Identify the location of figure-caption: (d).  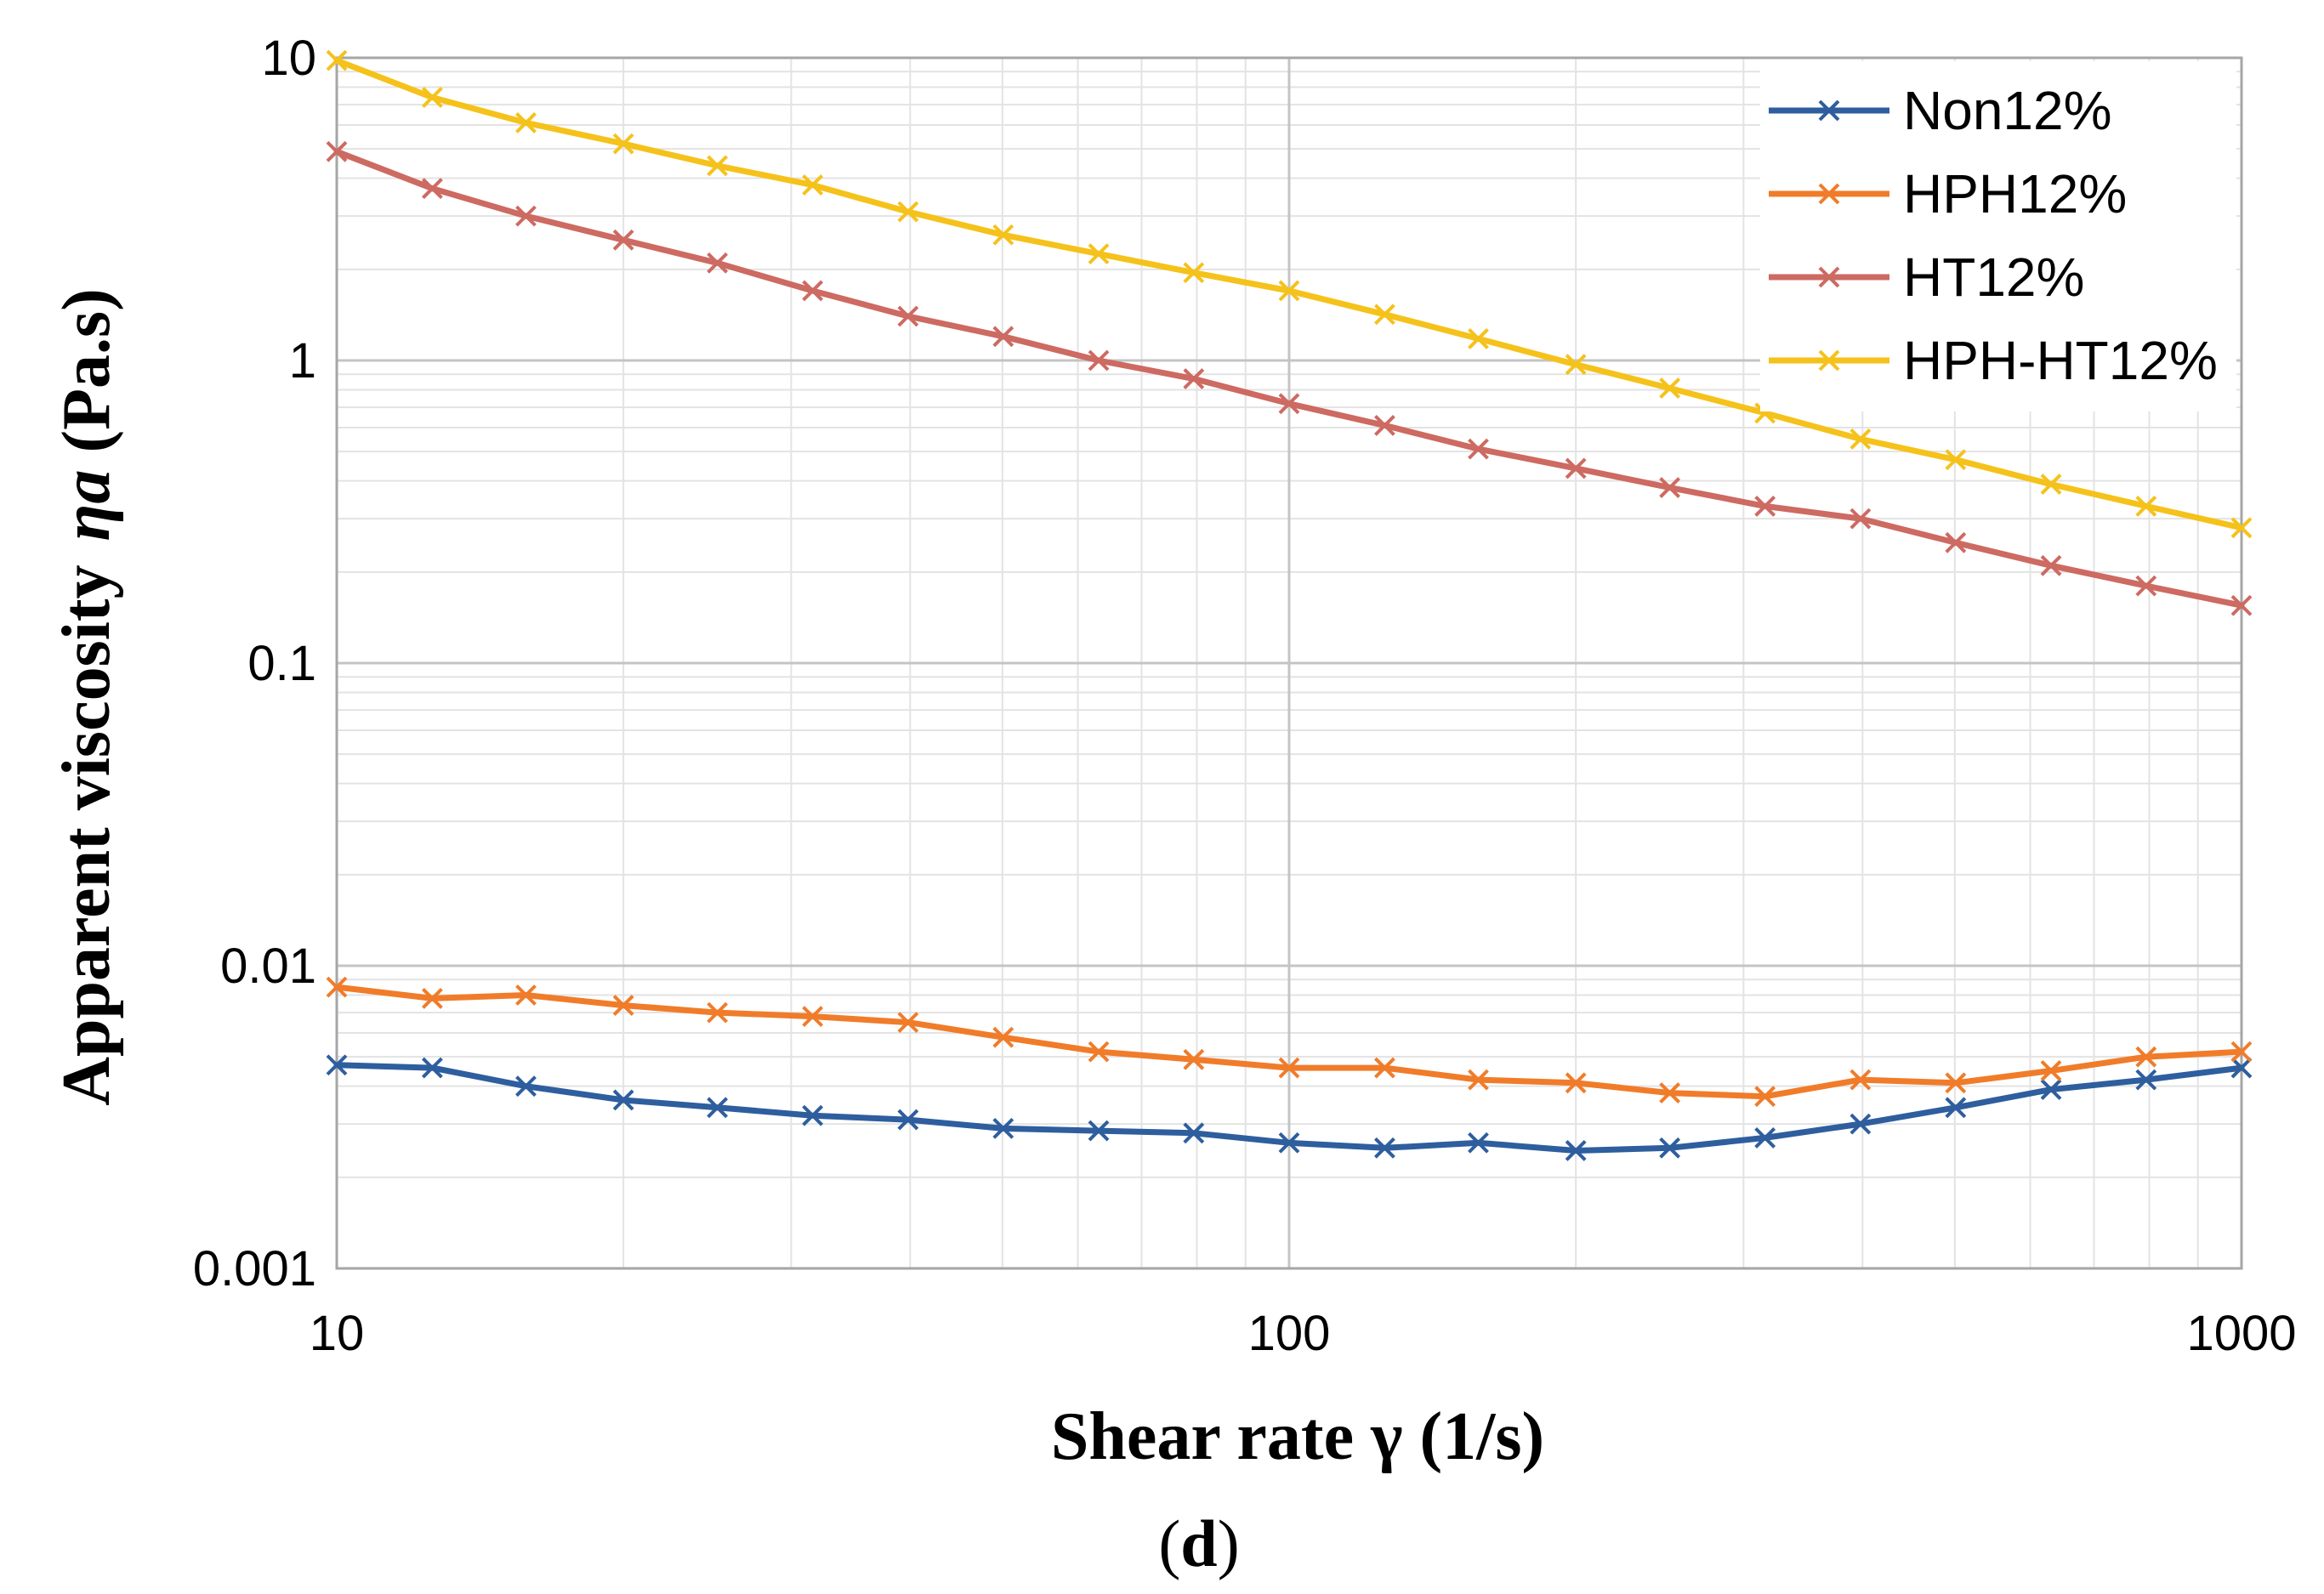
(1198, 1543).